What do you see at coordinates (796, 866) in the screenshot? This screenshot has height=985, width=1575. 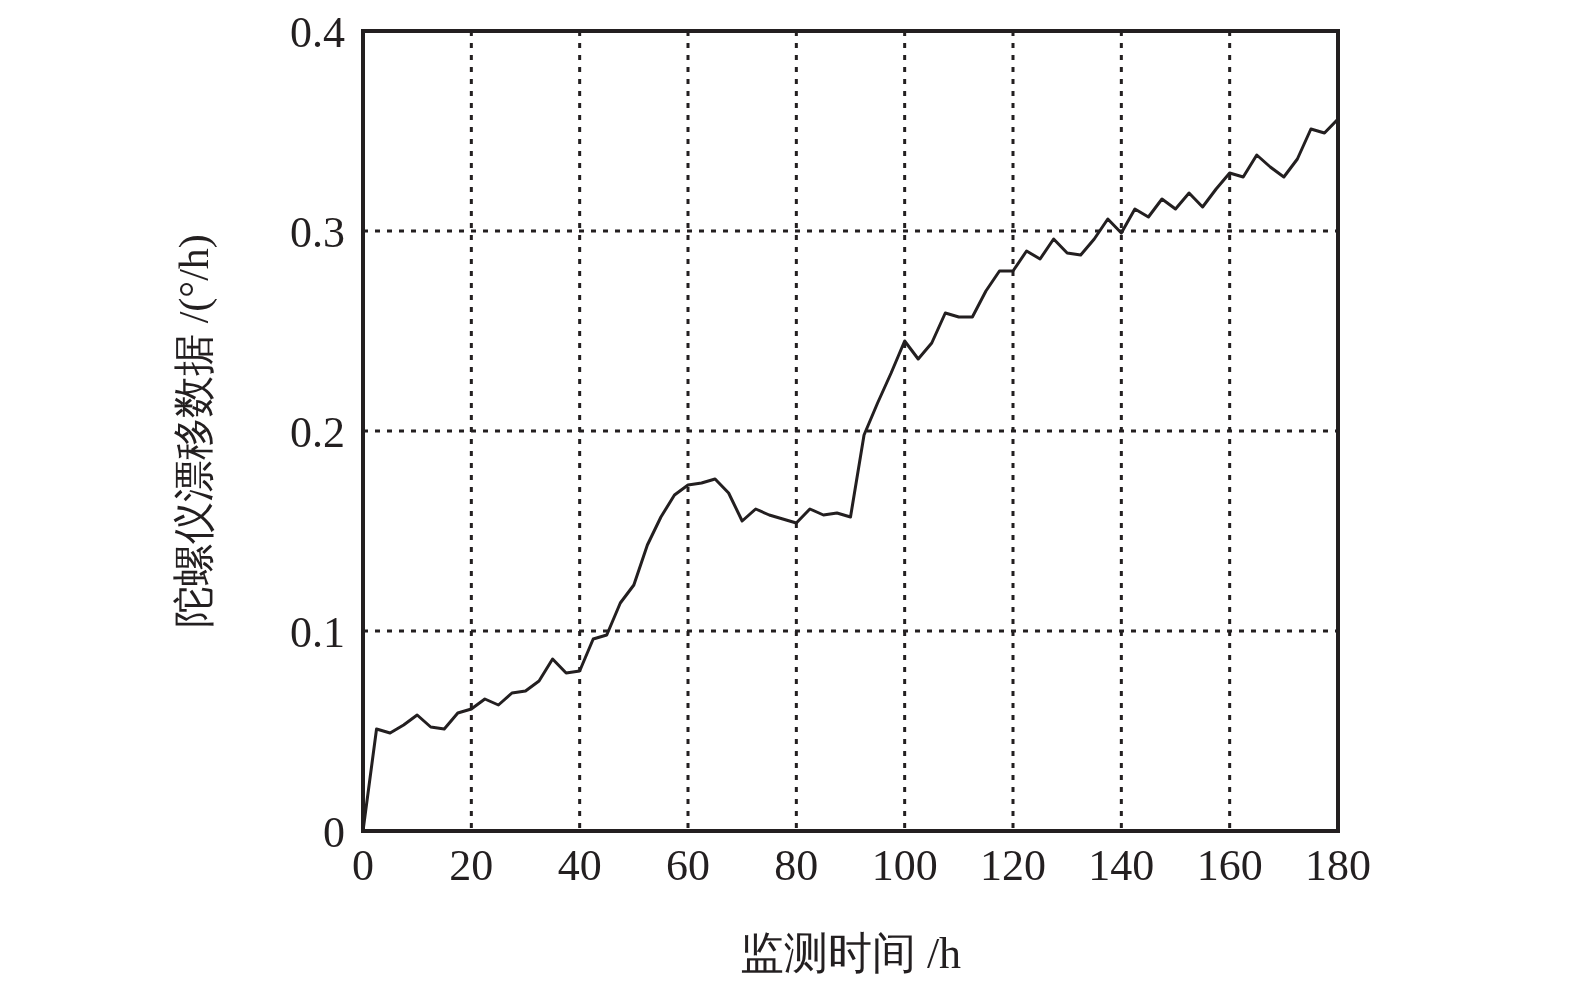 I see `x-tick-label: 80` at bounding box center [796, 866].